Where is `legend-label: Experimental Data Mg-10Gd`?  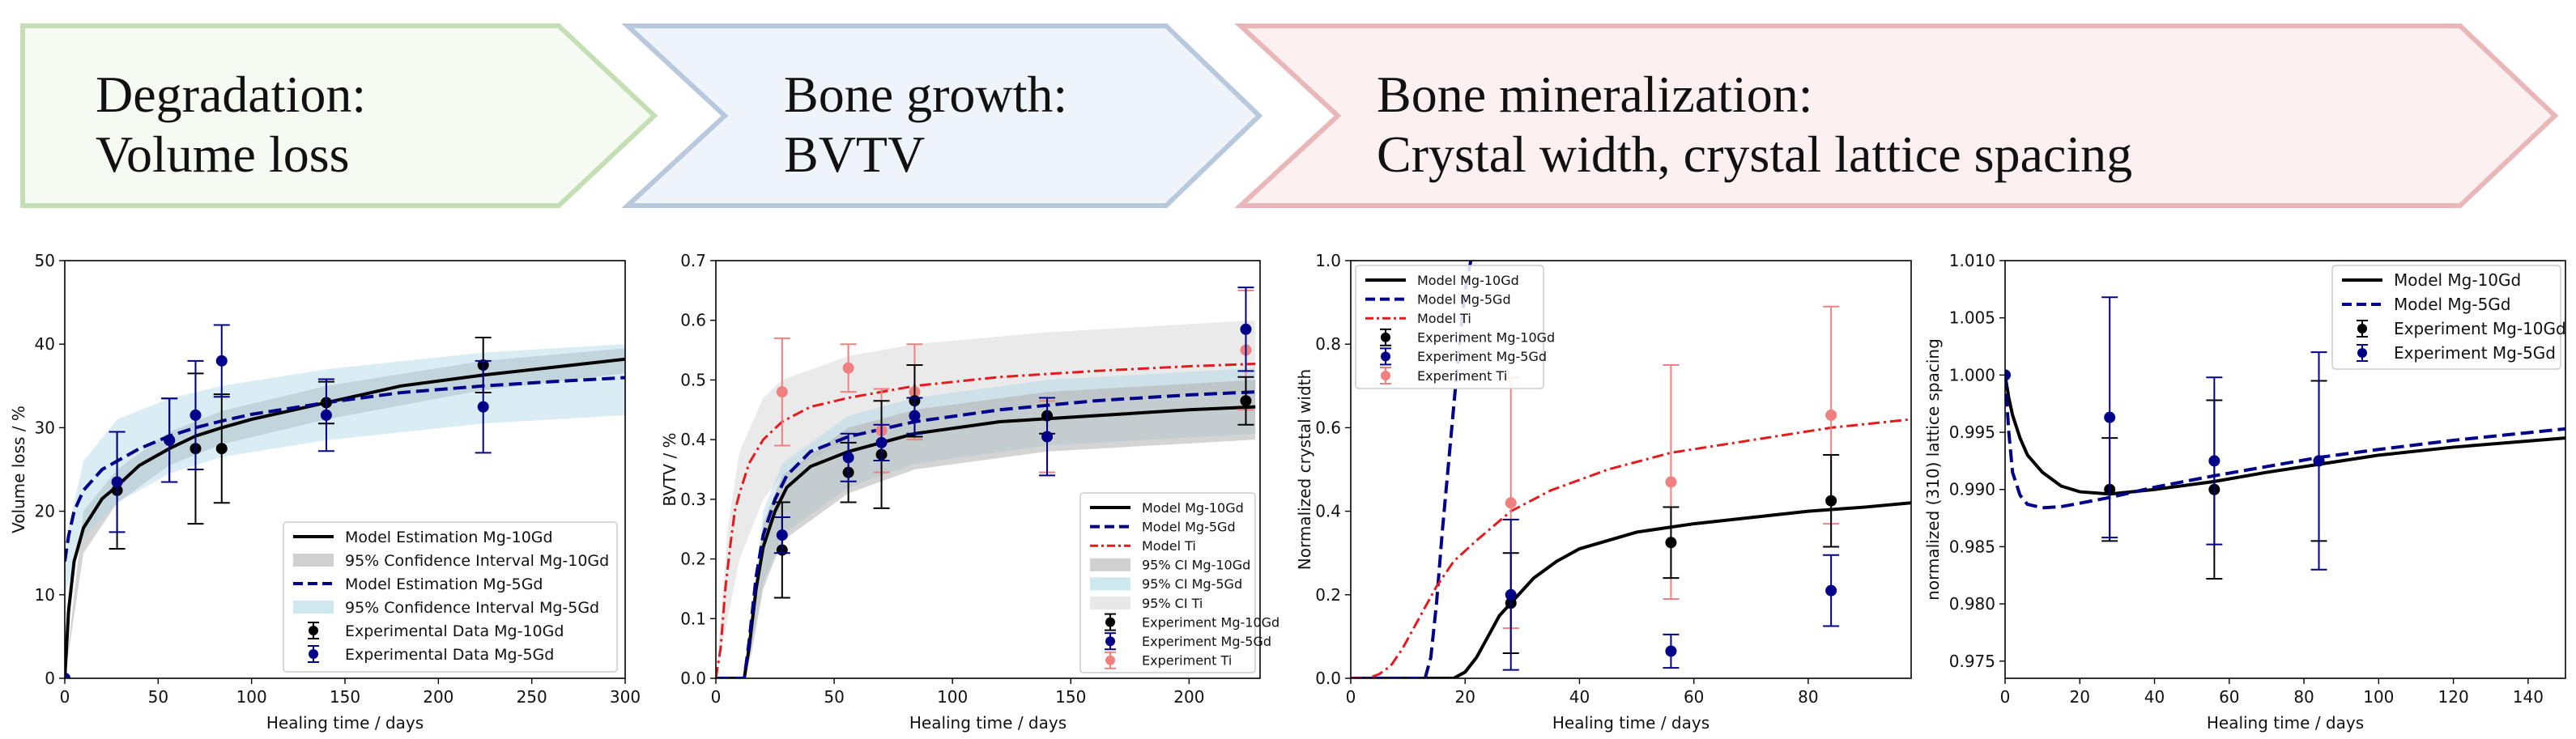
legend-label: Experimental Data Mg-10Gd is located at coordinates (454, 631).